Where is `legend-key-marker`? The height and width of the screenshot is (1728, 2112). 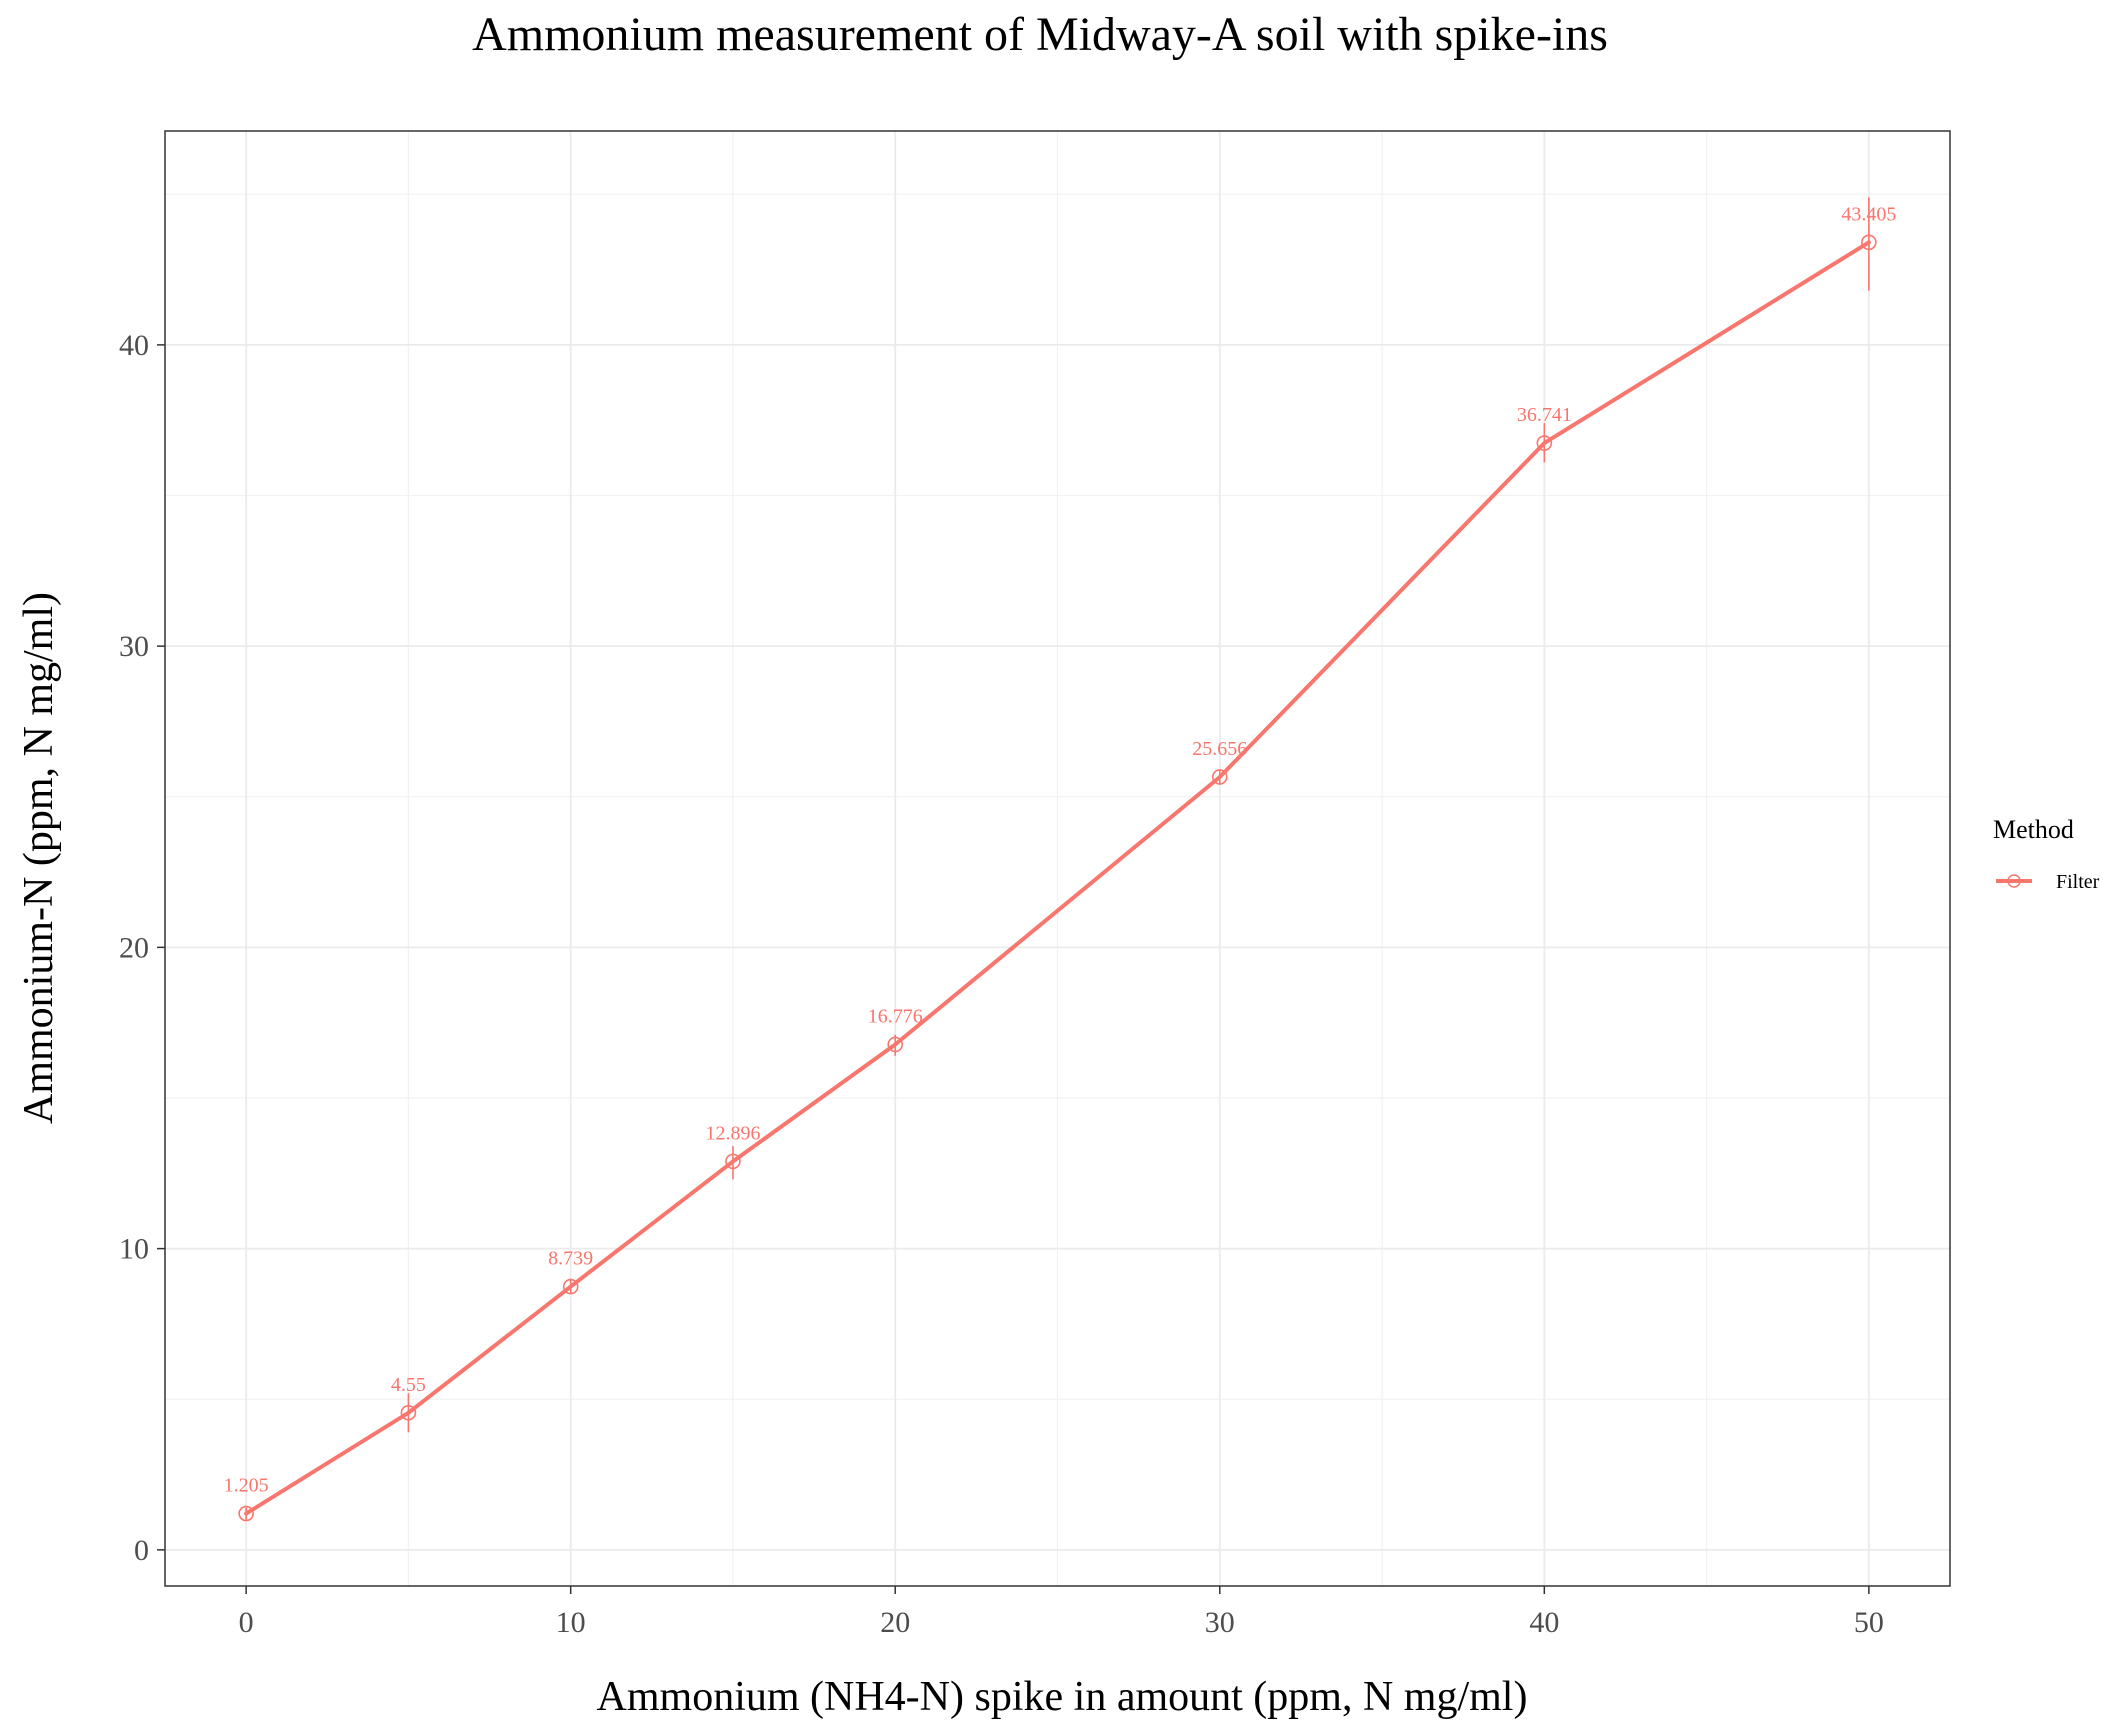 legend-key-marker is located at coordinates (2014, 881).